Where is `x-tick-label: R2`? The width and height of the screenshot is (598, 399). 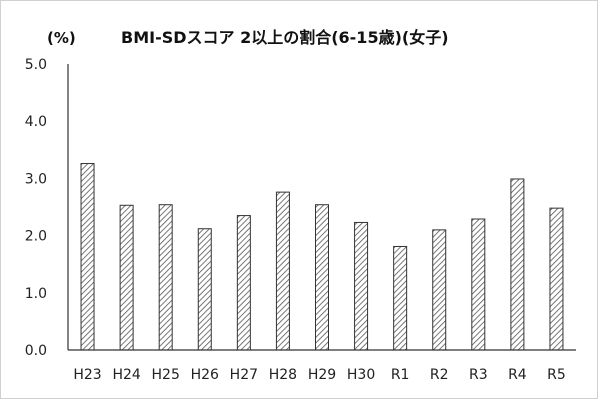 x-tick-label: R2 is located at coordinates (439, 375).